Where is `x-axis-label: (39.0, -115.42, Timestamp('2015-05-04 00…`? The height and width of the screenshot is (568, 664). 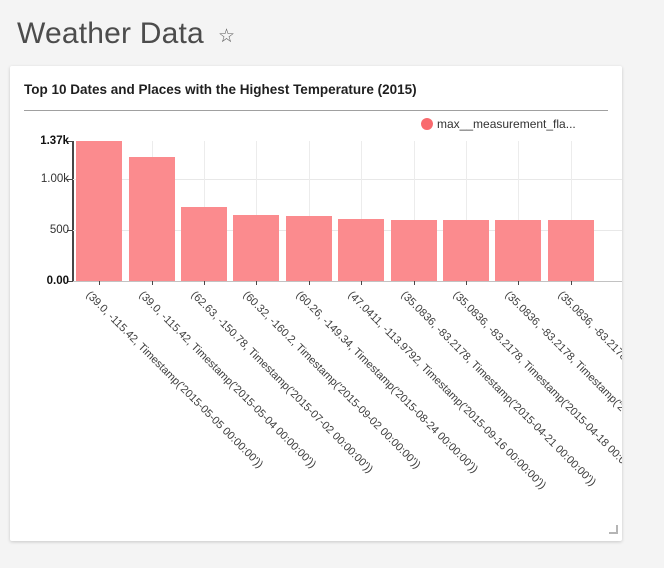
x-axis-label: (39.0, -115.42, Timestamp('2015-05-04 00… is located at coordinates (227, 380).